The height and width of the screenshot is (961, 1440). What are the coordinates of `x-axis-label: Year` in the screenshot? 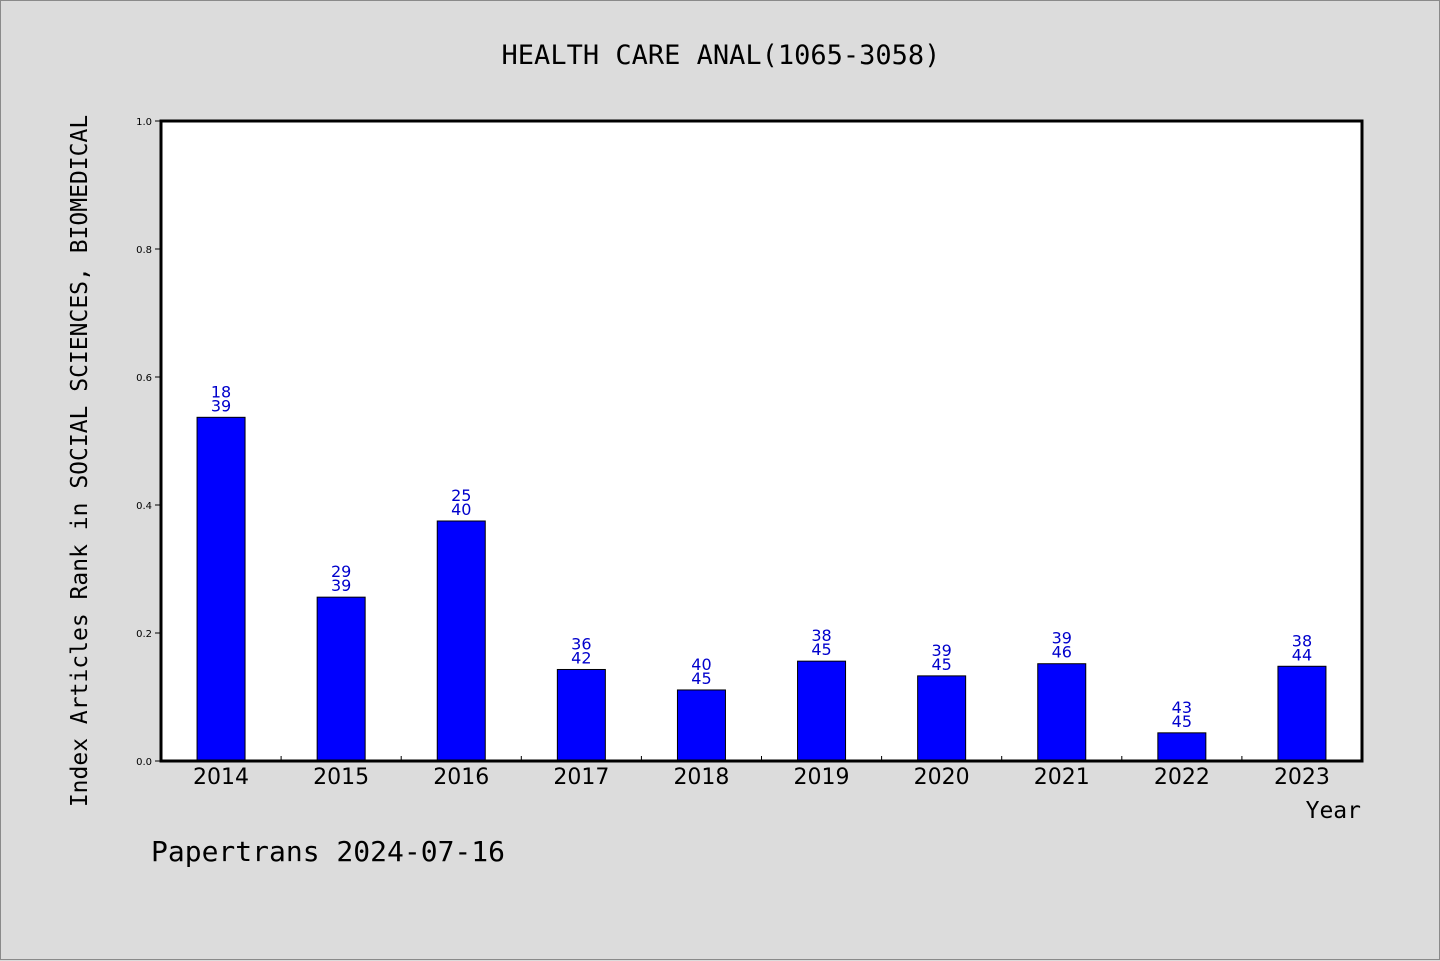 It's located at (1333, 811).